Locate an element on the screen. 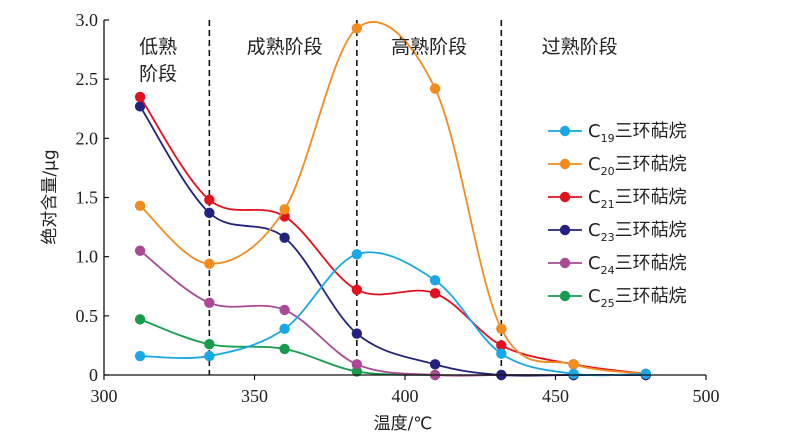  y-tick-label: 2.5 is located at coordinates (87, 79).